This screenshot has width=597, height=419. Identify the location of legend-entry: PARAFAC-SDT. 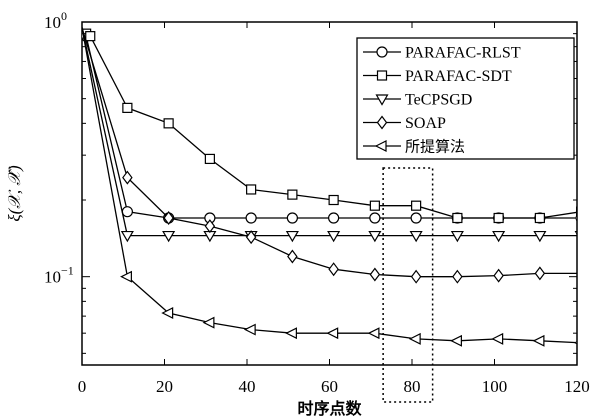
(437, 76).